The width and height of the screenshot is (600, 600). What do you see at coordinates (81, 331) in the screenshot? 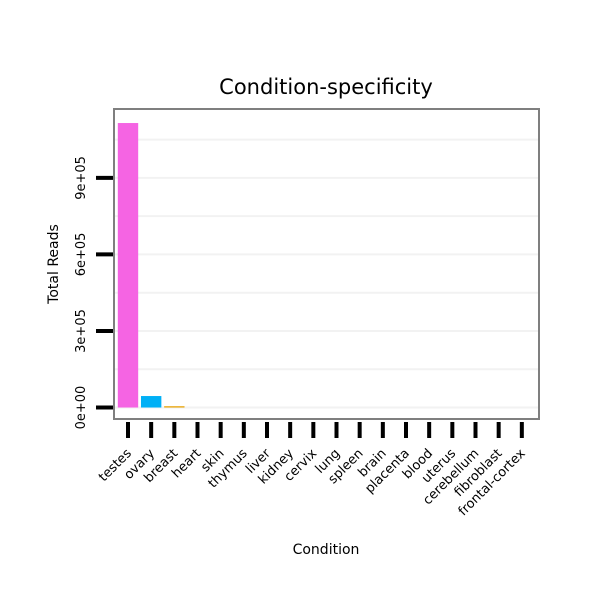
I see `y-tick-label: 3e+05` at bounding box center [81, 331].